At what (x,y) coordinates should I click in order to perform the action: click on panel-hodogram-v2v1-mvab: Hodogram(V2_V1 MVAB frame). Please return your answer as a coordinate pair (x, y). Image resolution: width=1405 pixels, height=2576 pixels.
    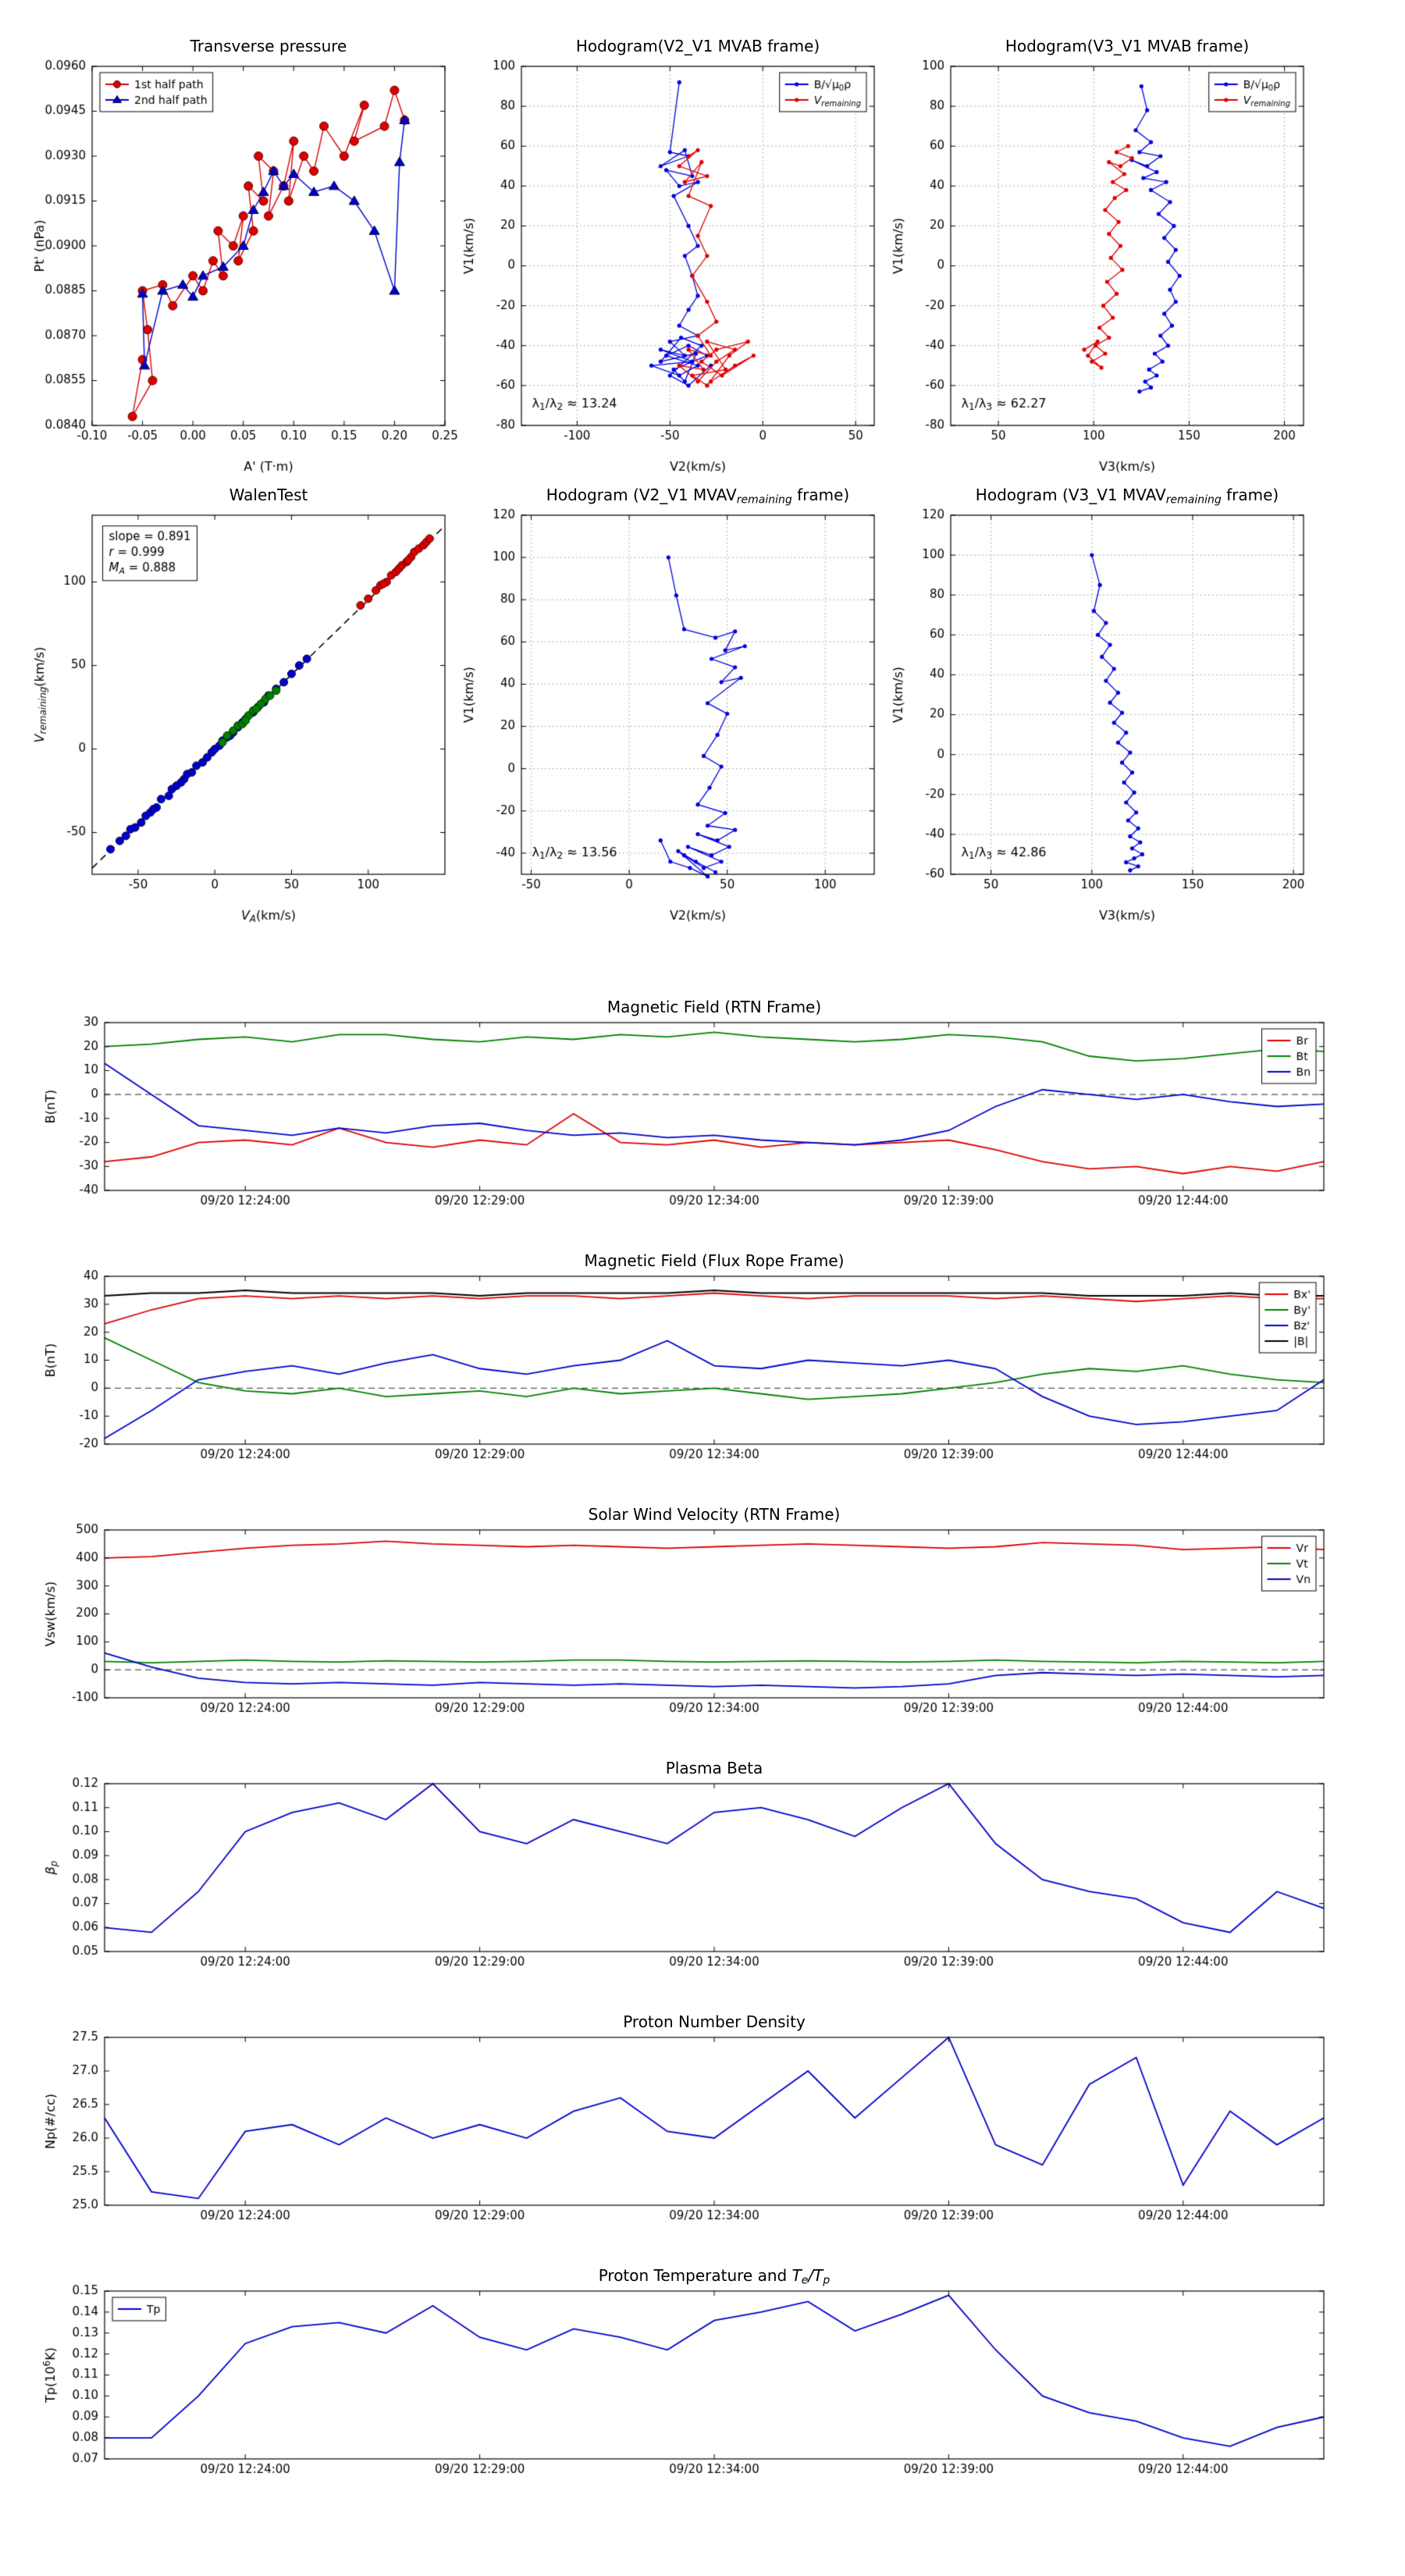
    Looking at the image, I should click on (670, 263).